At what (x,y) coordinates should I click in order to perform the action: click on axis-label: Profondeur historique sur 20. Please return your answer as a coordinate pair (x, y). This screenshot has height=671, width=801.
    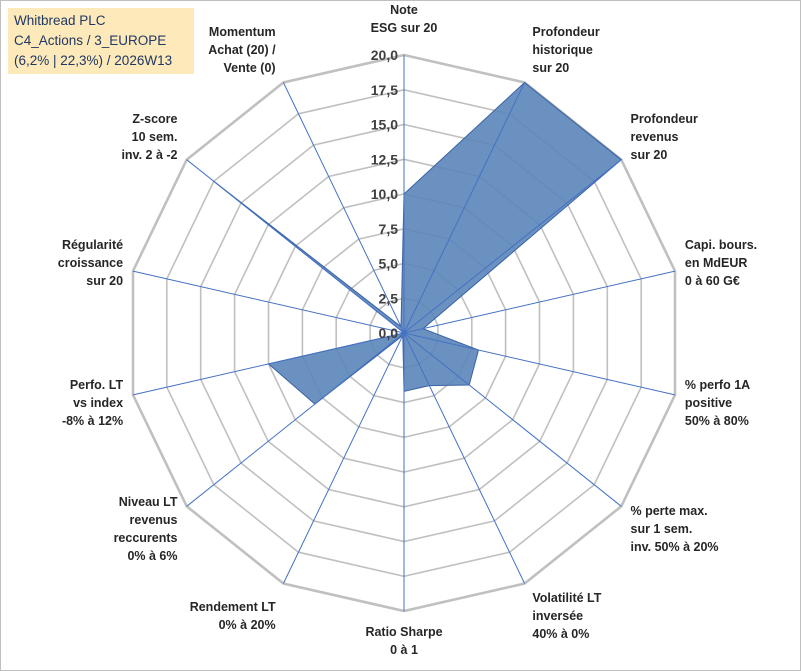
    Looking at the image, I should click on (565, 50).